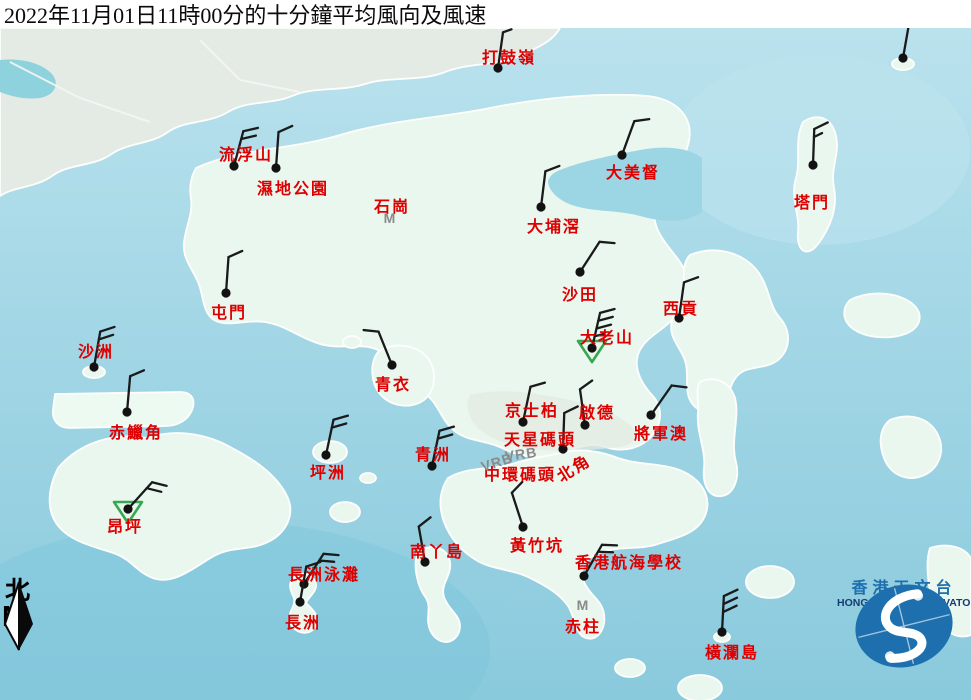 This screenshot has width=971, height=700. I want to click on station-tates-cairn, so click(596, 335).